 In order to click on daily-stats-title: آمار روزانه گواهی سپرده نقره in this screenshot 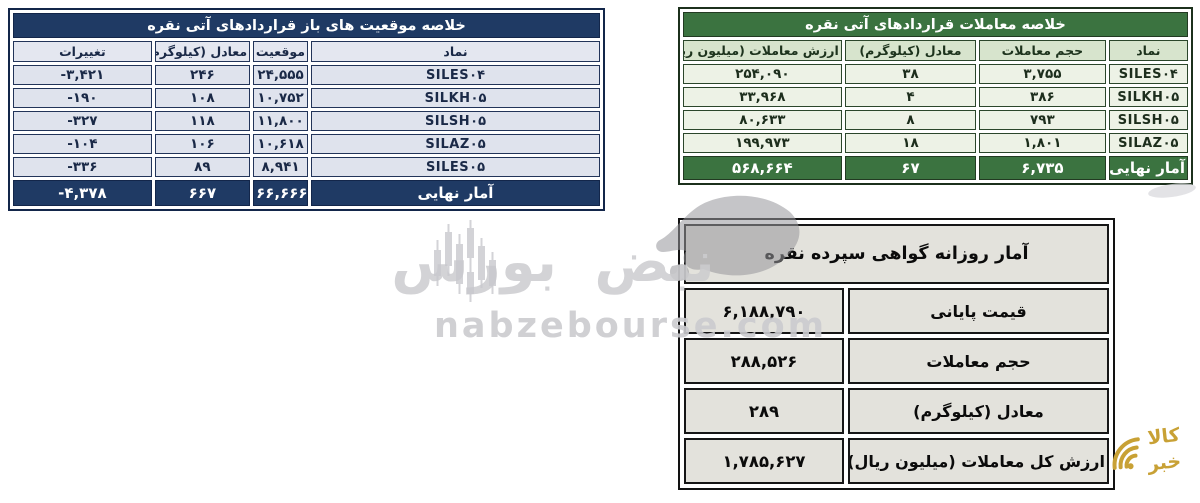, I will do `click(896, 254)`.